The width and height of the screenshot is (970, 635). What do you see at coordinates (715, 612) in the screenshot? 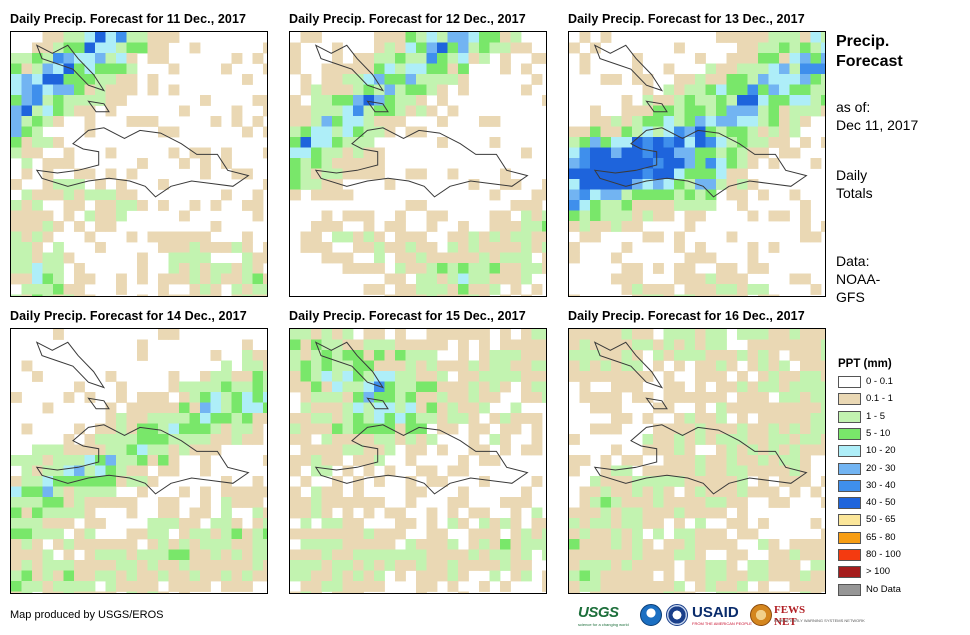
I see `usaid-logo: USAID` at bounding box center [715, 612].